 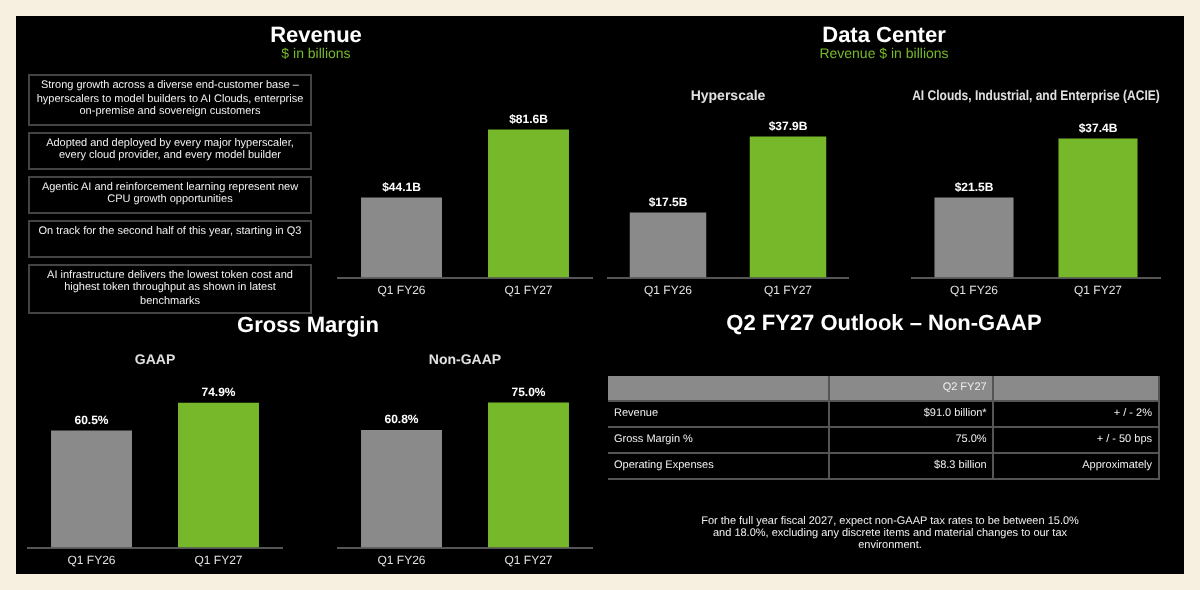 I want to click on text: Q2 FY27 Outlook – Non-GAAP, so click(x=884, y=324).